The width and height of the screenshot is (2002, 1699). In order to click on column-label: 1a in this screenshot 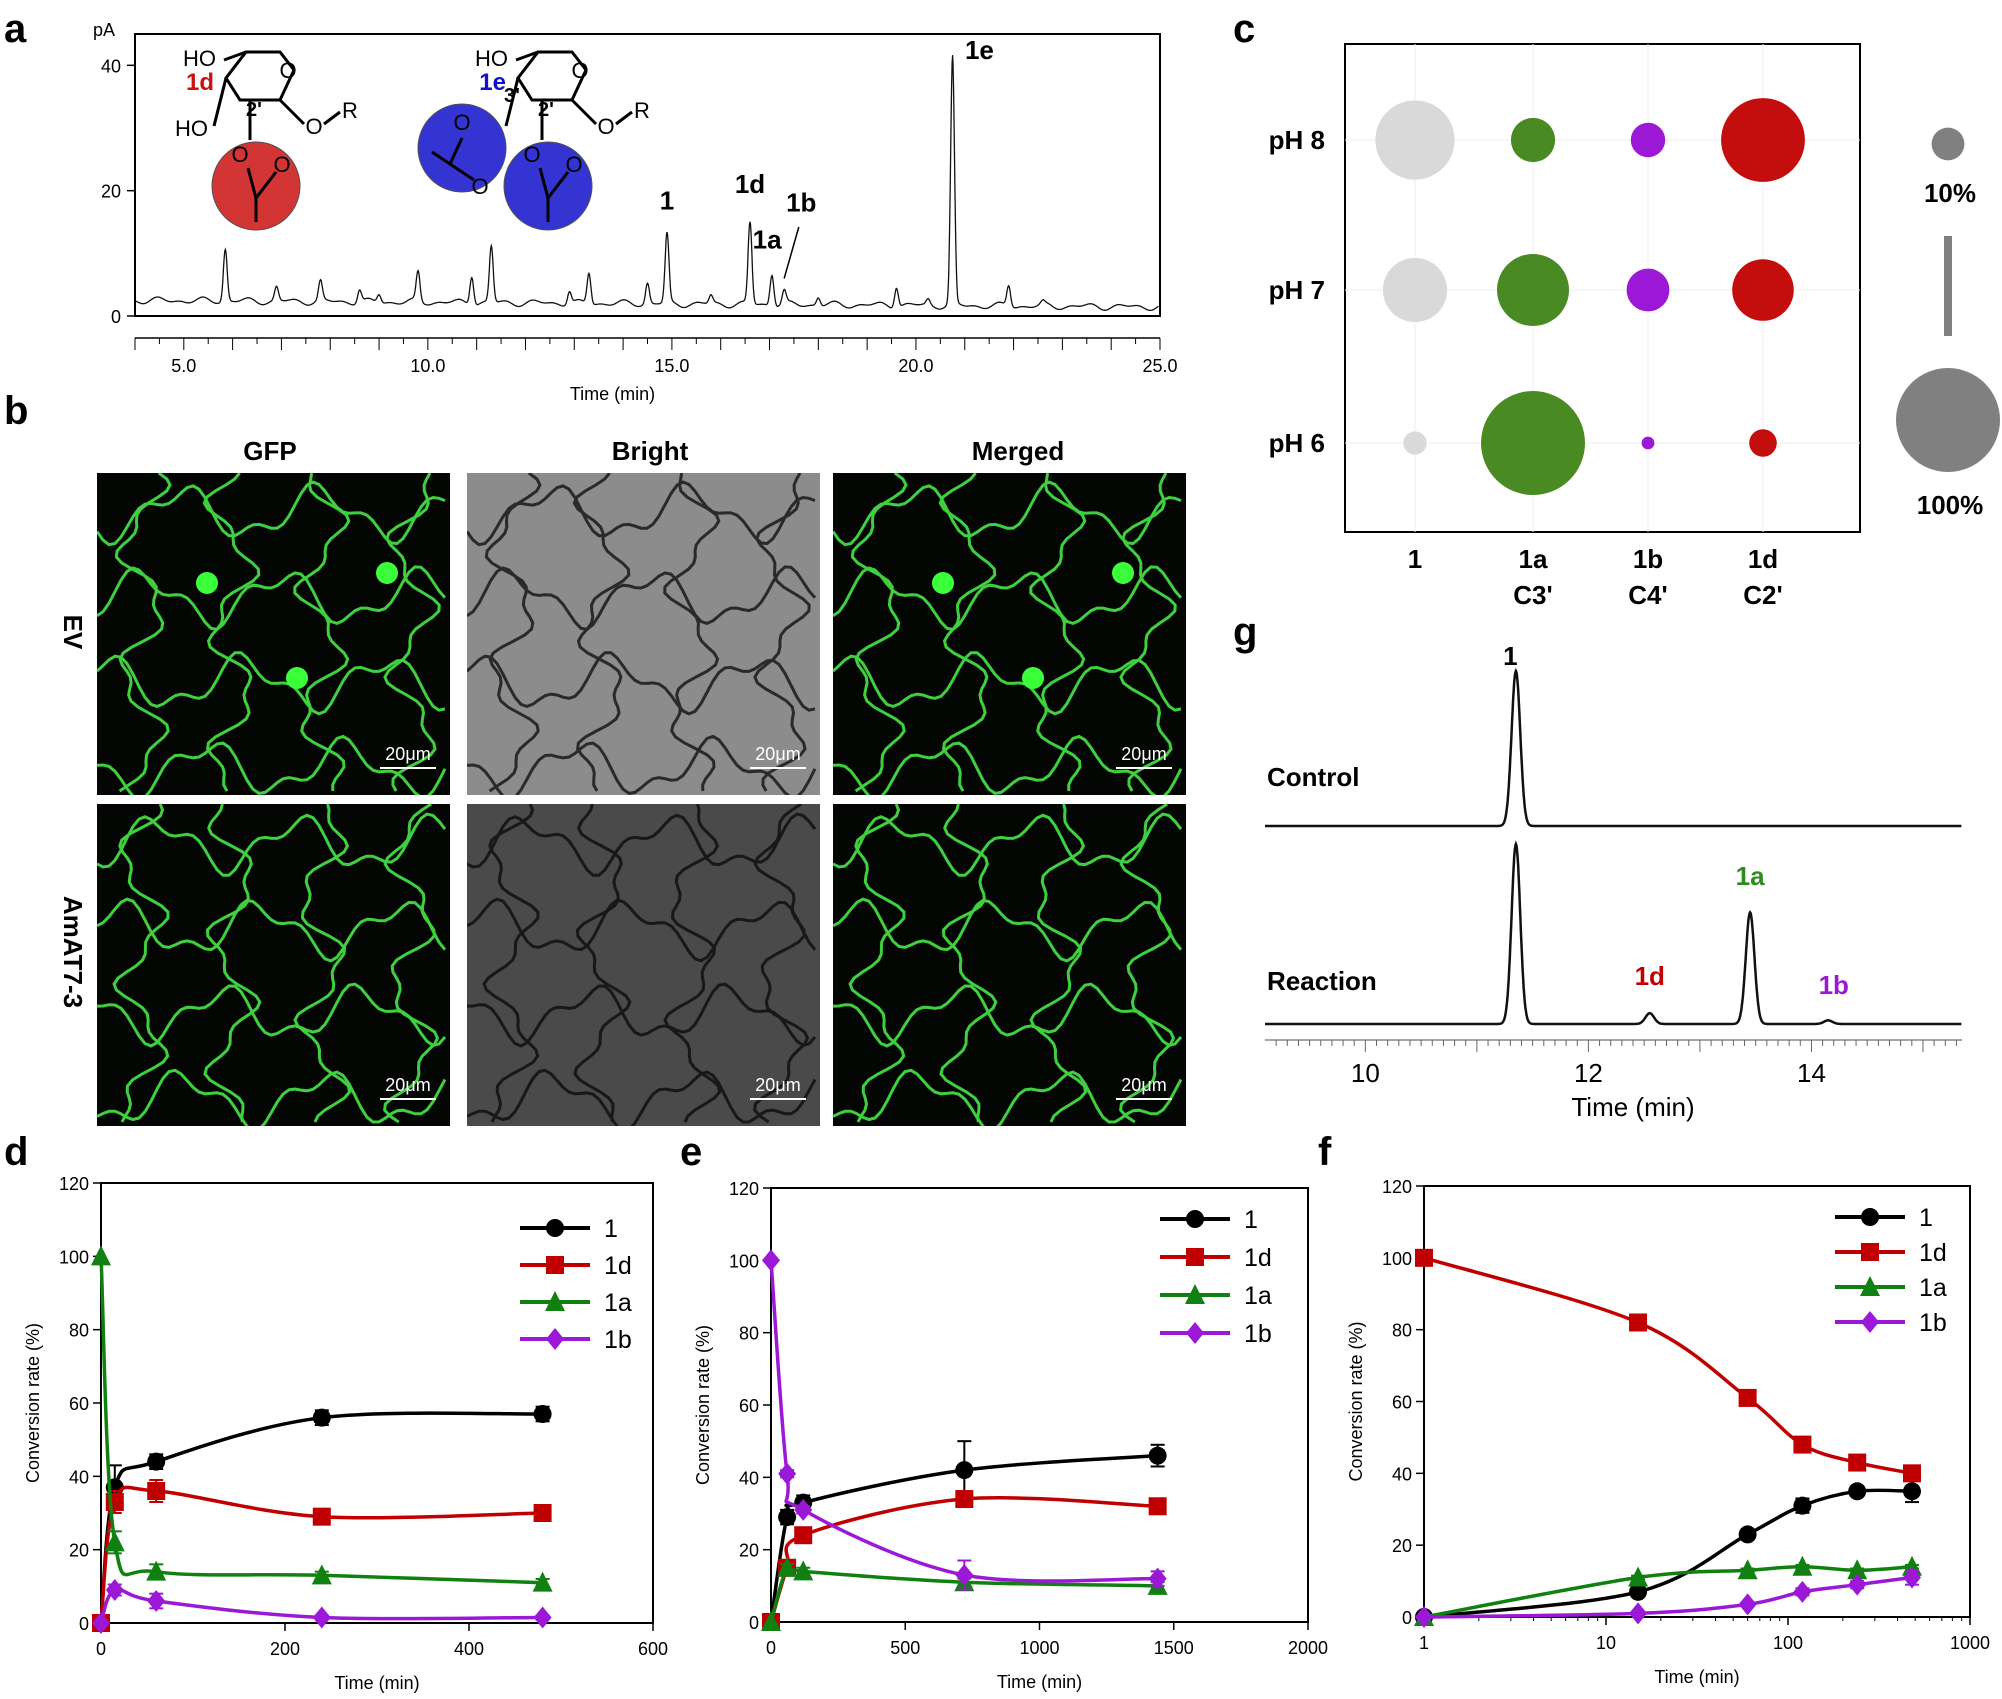, I will do `click(1533, 559)`.